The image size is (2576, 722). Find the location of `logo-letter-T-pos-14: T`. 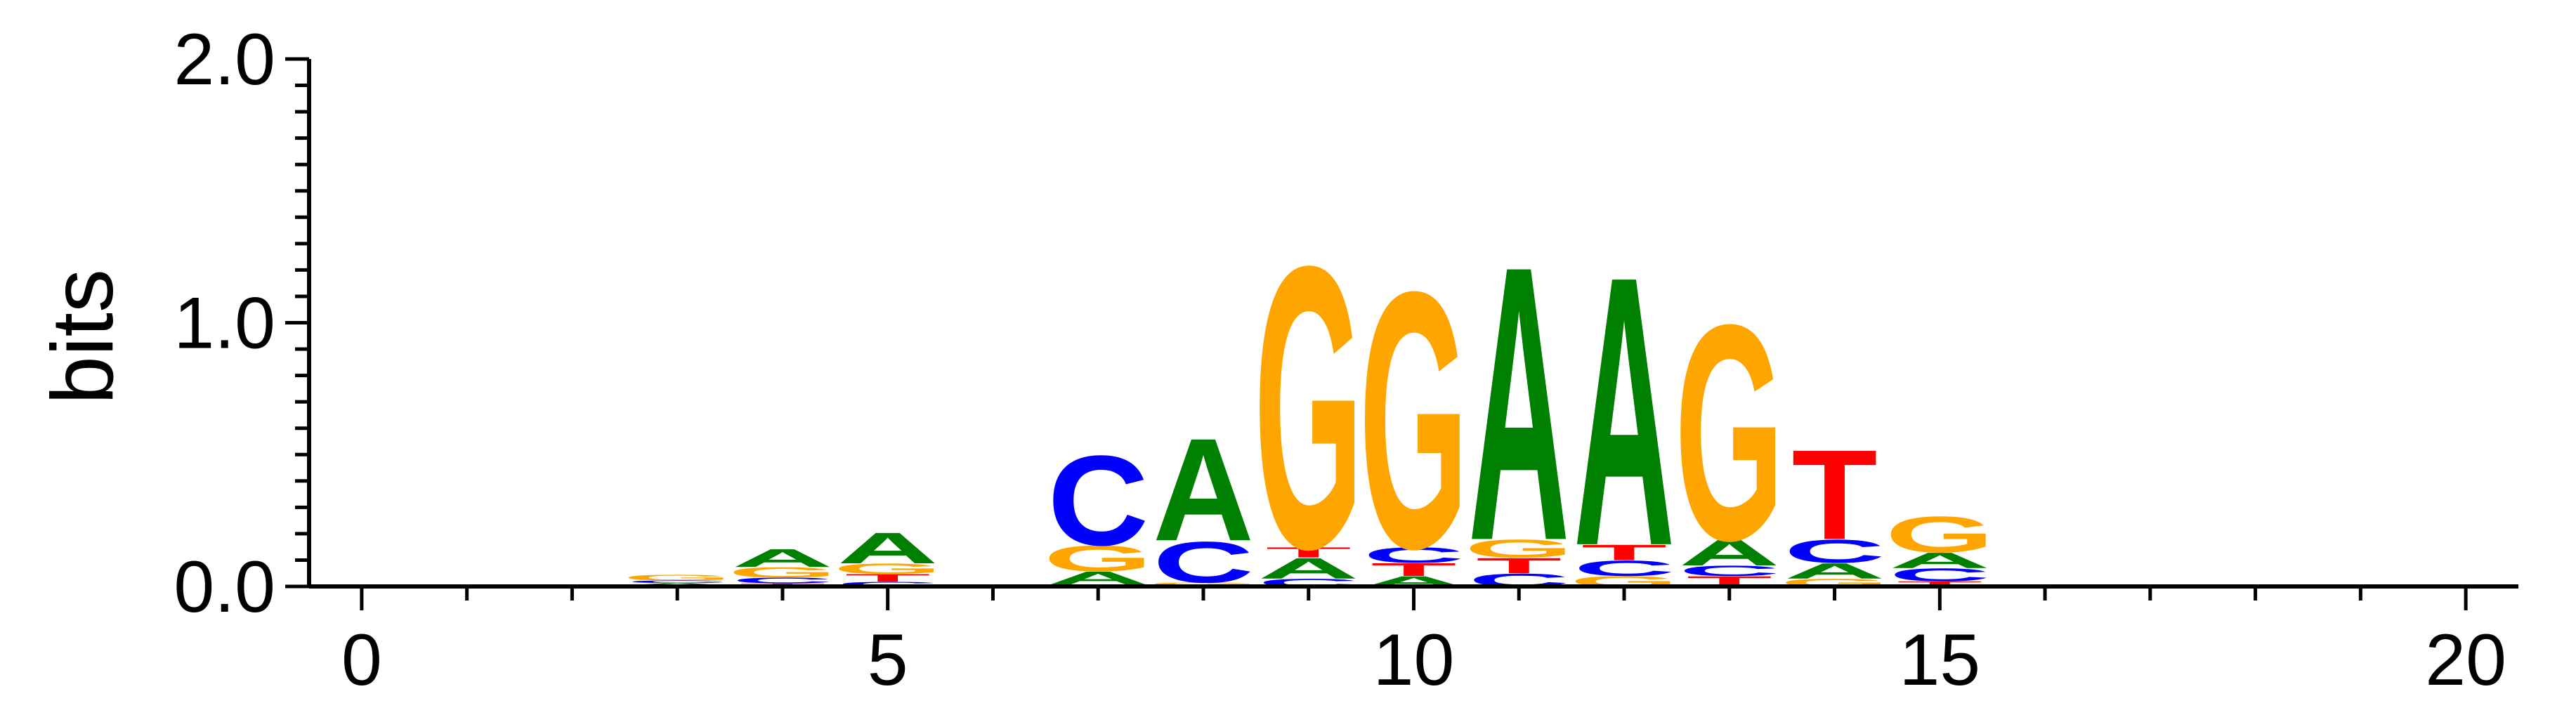

logo-letter-T-pos-14: T is located at coordinates (1835, 494).